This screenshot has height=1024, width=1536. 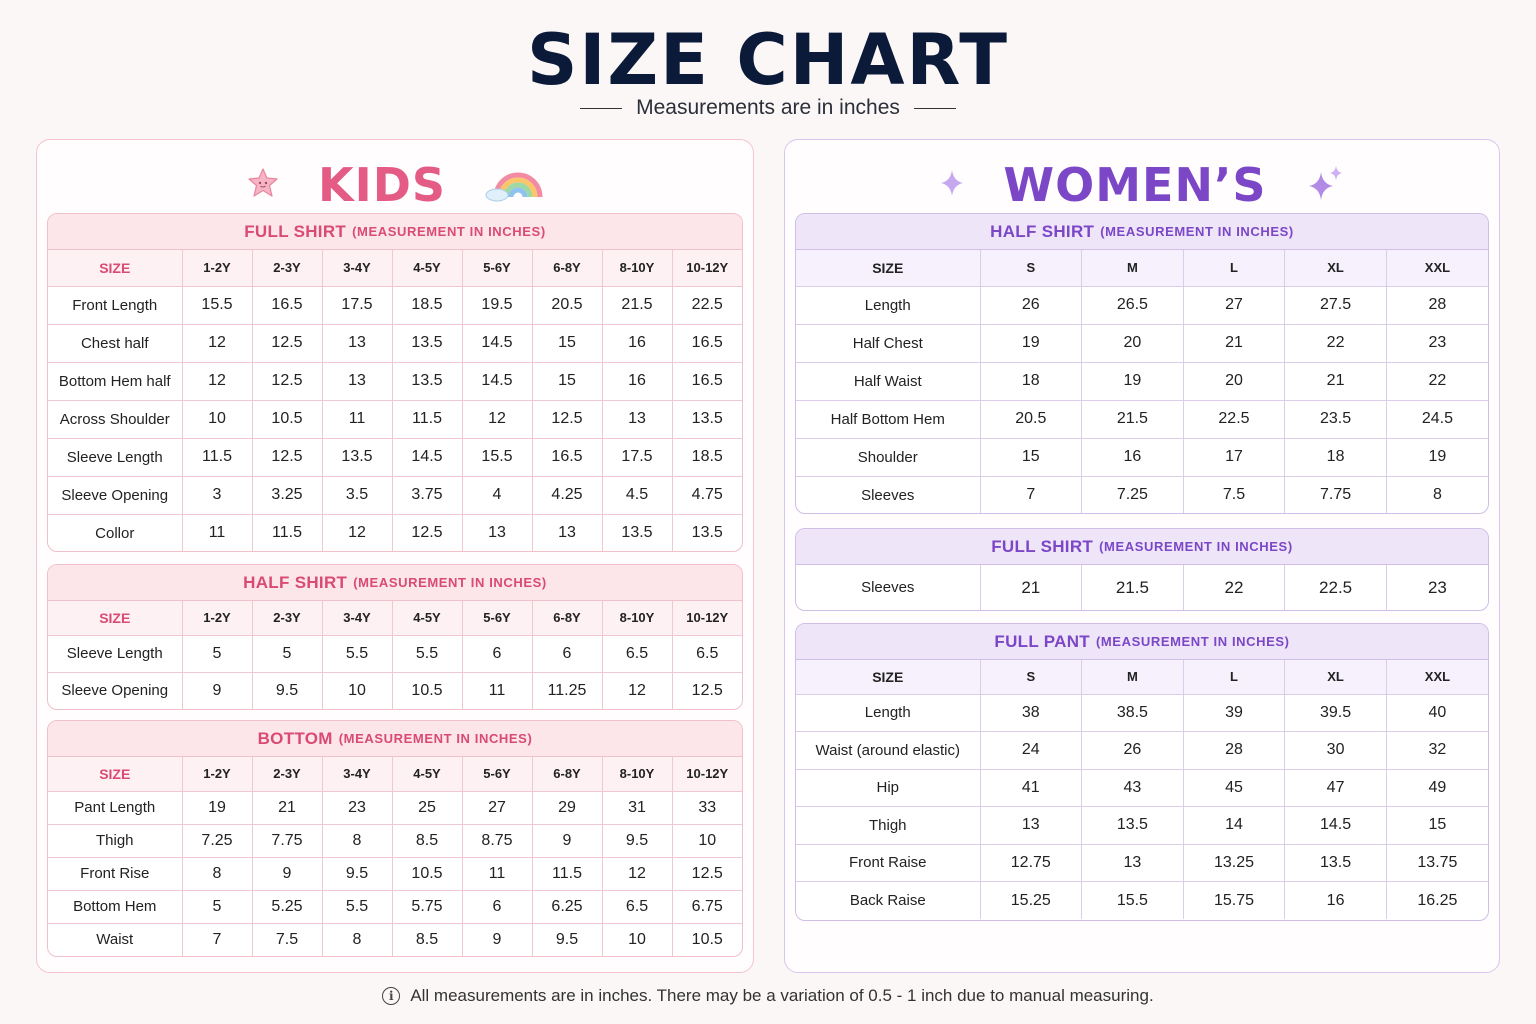 I want to click on women-header: WOMEN’S, so click(x=1142, y=185).